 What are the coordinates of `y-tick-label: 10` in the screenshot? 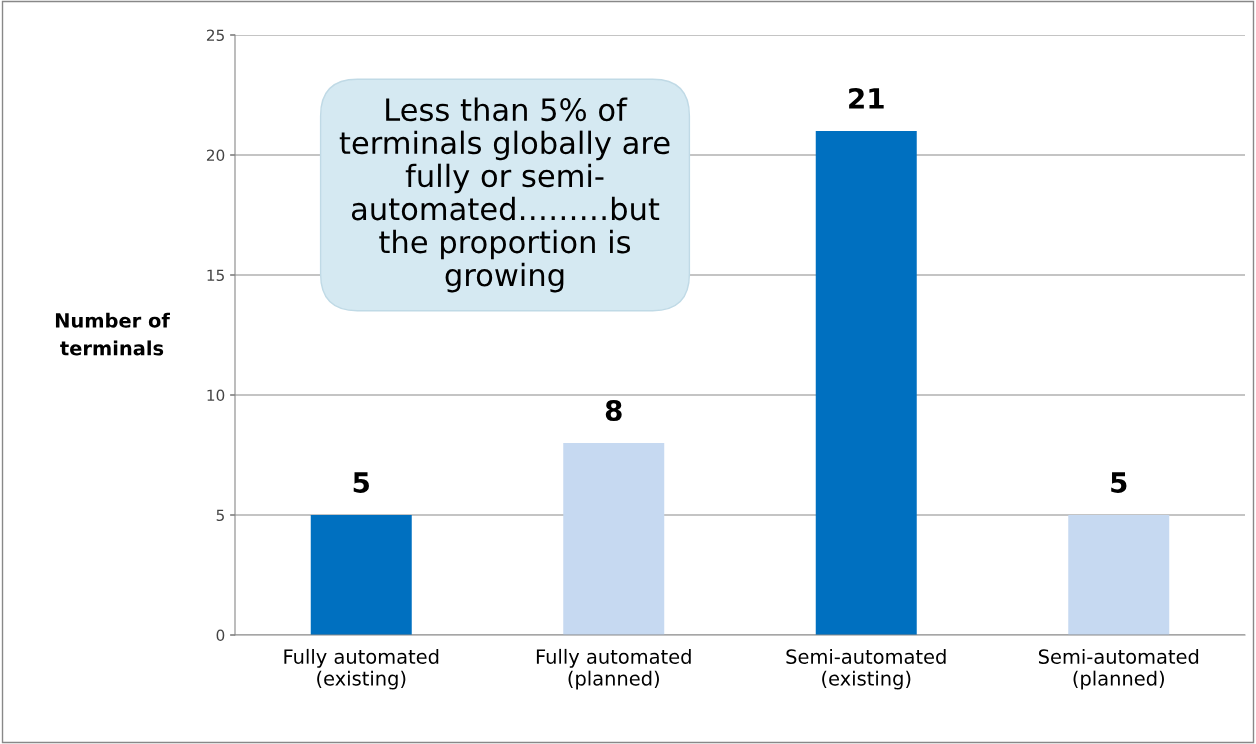 It's located at (216, 395).